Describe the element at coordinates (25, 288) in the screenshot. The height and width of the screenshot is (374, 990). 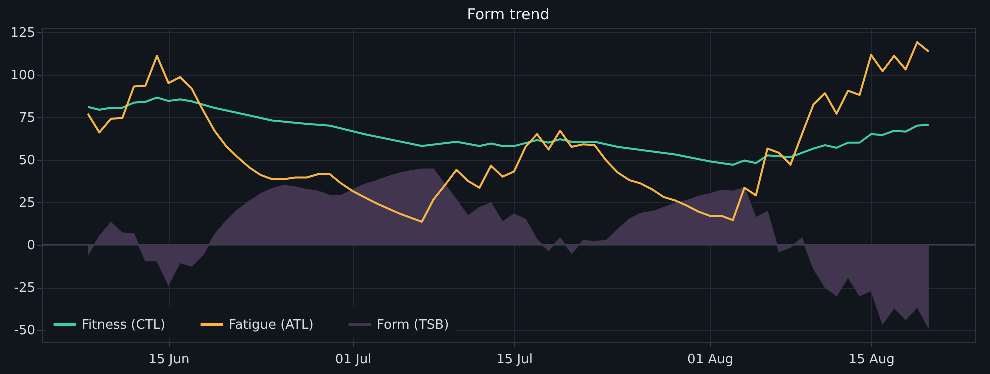
I see `y-tick-label: -25` at that location.